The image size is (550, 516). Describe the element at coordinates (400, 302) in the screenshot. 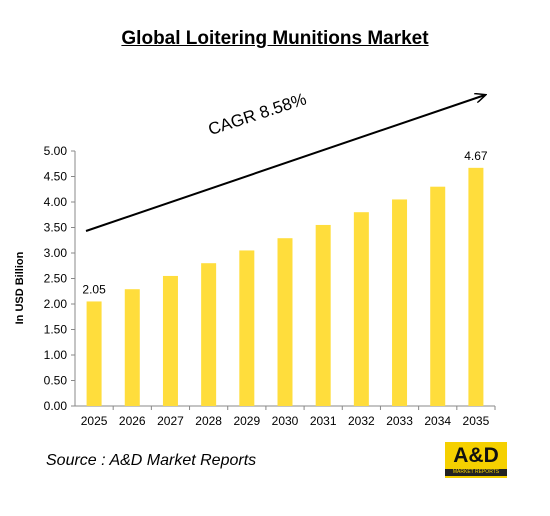

I see `bar-2033` at that location.